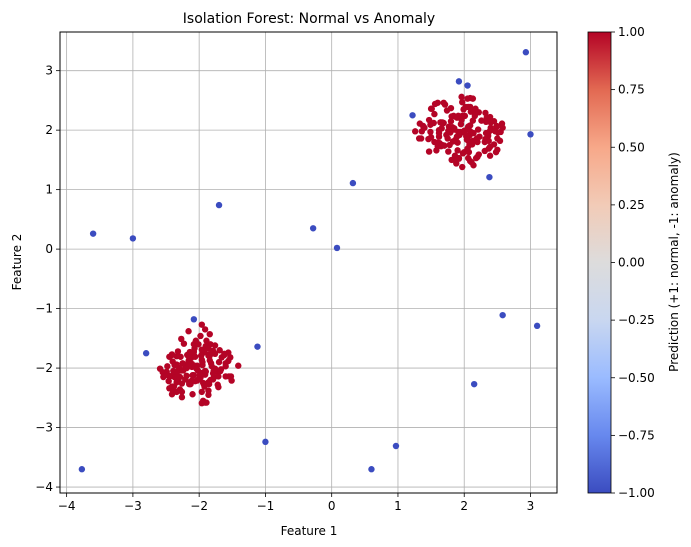  What do you see at coordinates (636, 493) in the screenshot?
I see `colorbar-tick-label: −1.00` at bounding box center [636, 493].